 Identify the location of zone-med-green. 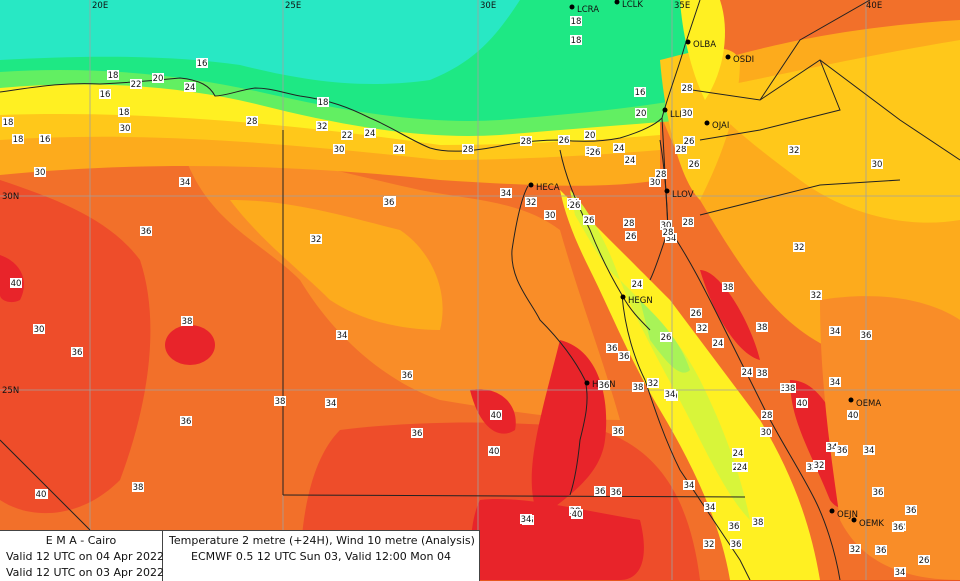
(604, 37).